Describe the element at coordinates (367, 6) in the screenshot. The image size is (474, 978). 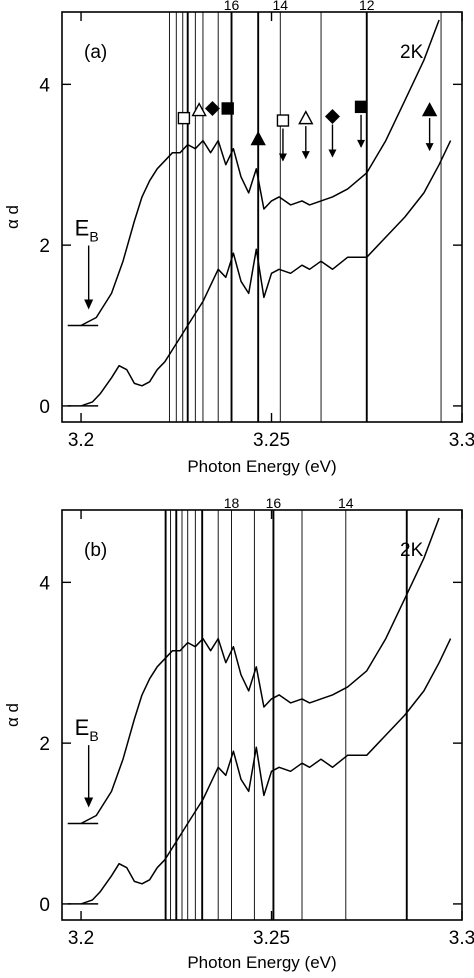
I see `top-level-label: 12` at that location.